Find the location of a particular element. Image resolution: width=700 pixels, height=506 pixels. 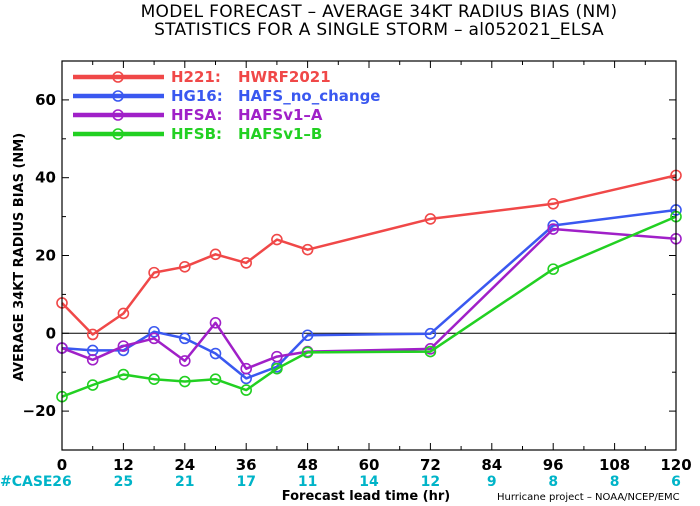

case-count: 12 is located at coordinates (430, 482).